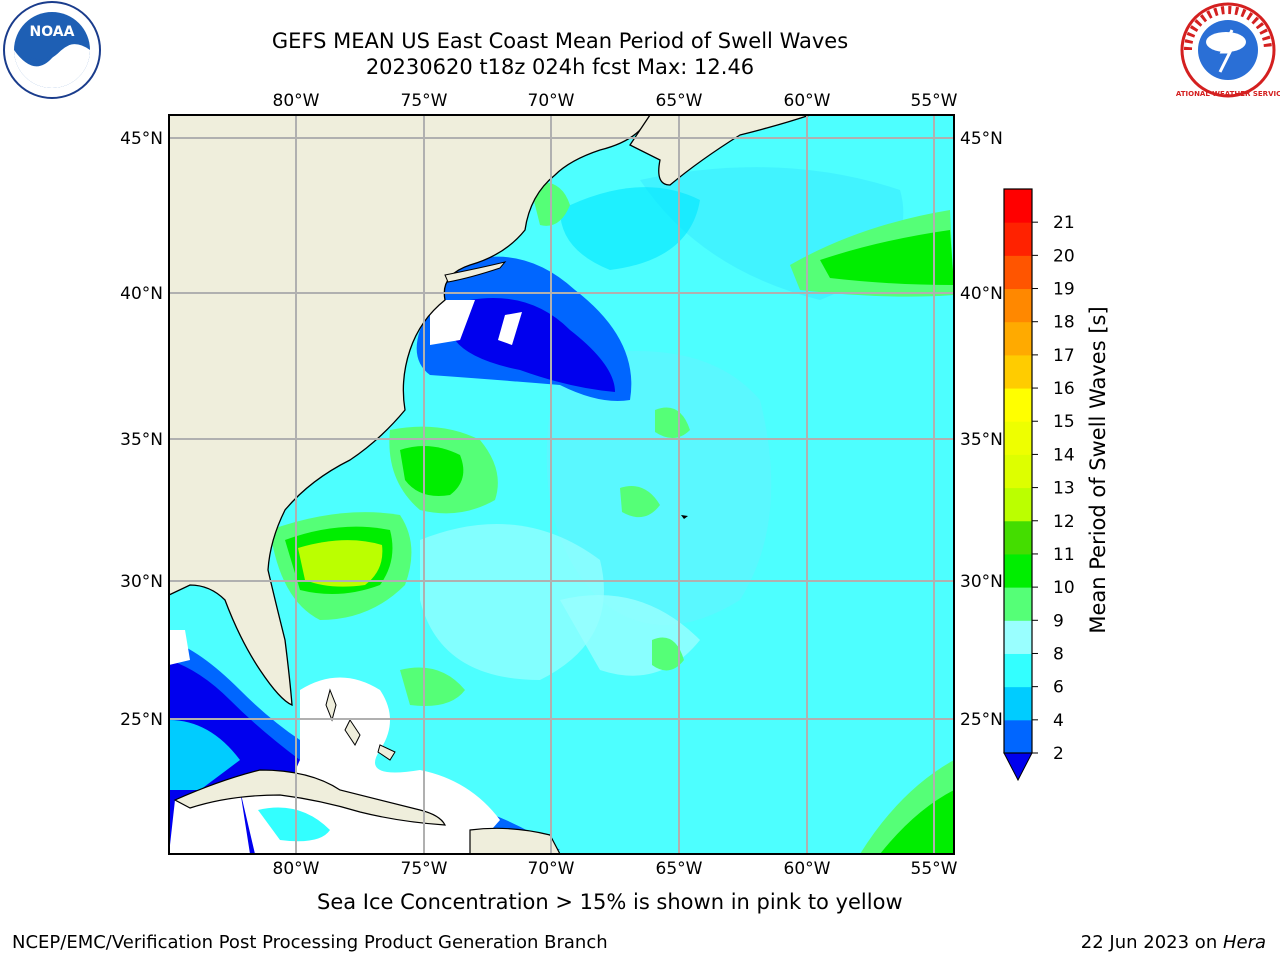 The width and height of the screenshot is (1280, 960). I want to click on latitude-labels-right: 45°N 40°N 35°N 30°N 25°N, so click(981, 429).